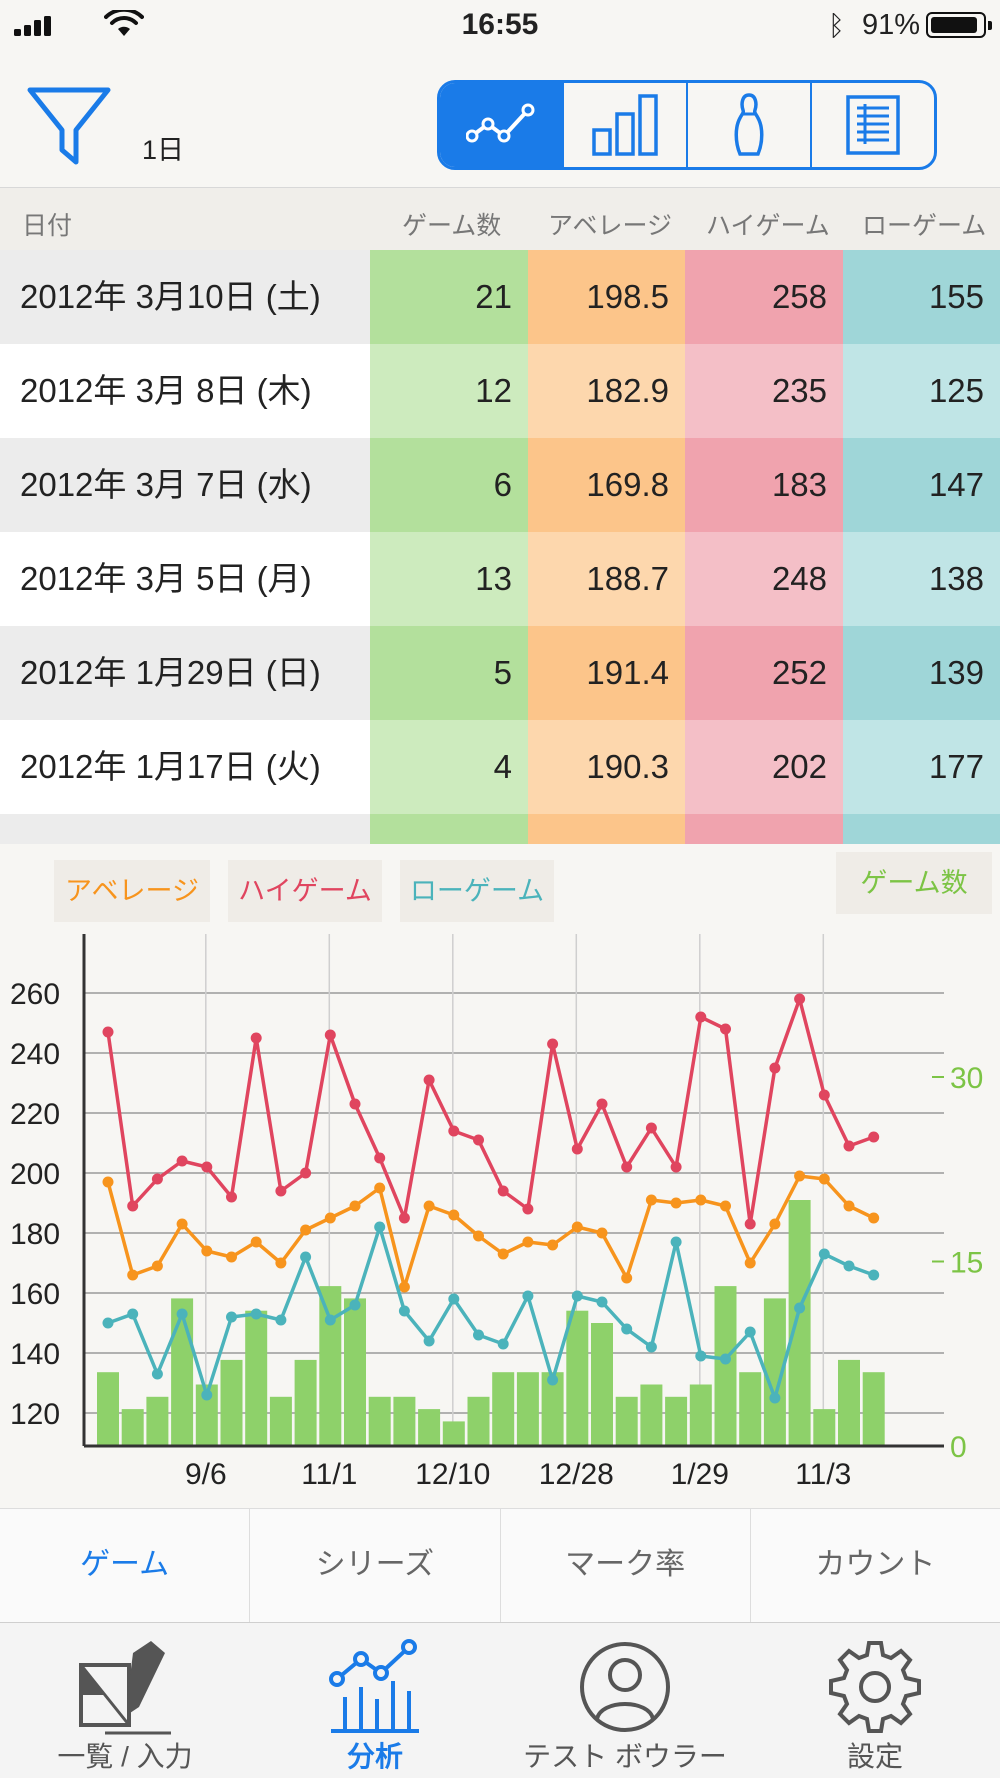 This screenshot has width=1000, height=1778. I want to click on pin-icon, so click(749, 124).